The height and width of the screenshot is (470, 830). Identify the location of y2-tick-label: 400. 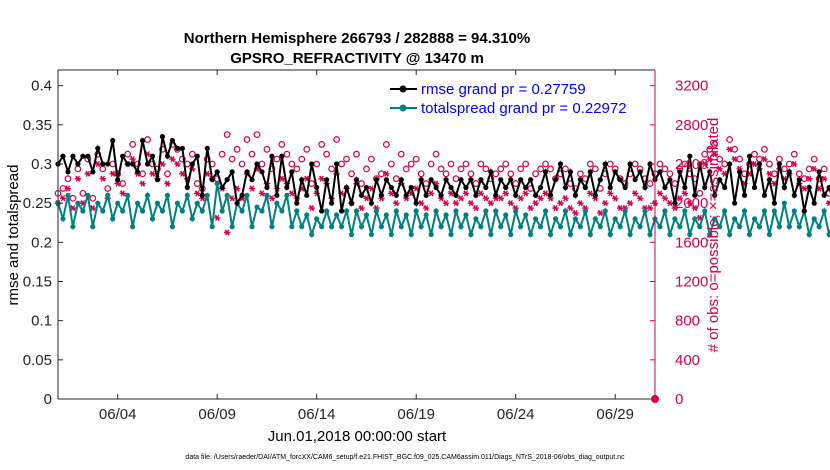
(687, 360).